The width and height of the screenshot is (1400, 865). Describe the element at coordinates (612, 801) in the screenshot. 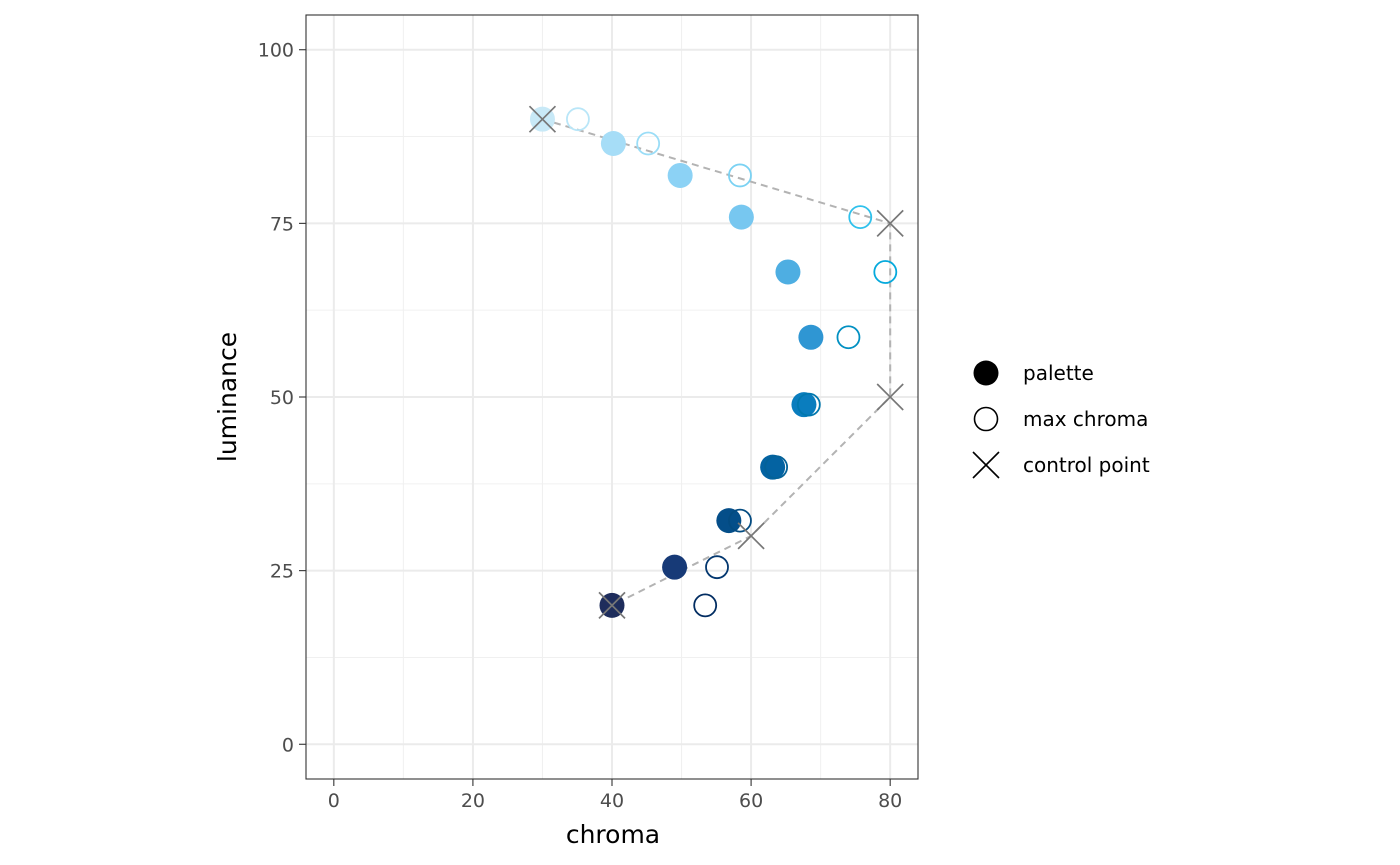

I see `x-tick-label: 40` at that location.